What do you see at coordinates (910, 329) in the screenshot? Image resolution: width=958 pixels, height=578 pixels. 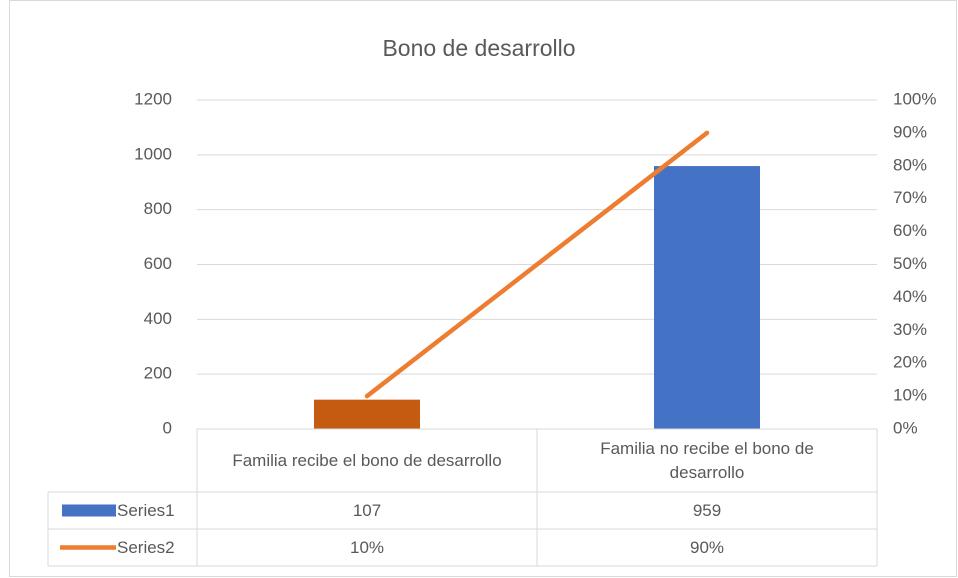 I see `y2-tick-label: 30%` at bounding box center [910, 329].